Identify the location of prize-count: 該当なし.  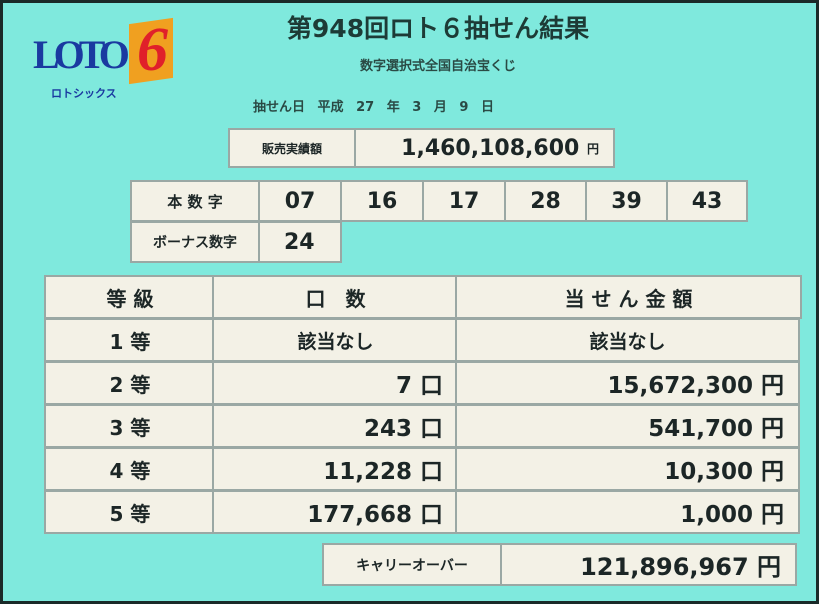
(335, 340).